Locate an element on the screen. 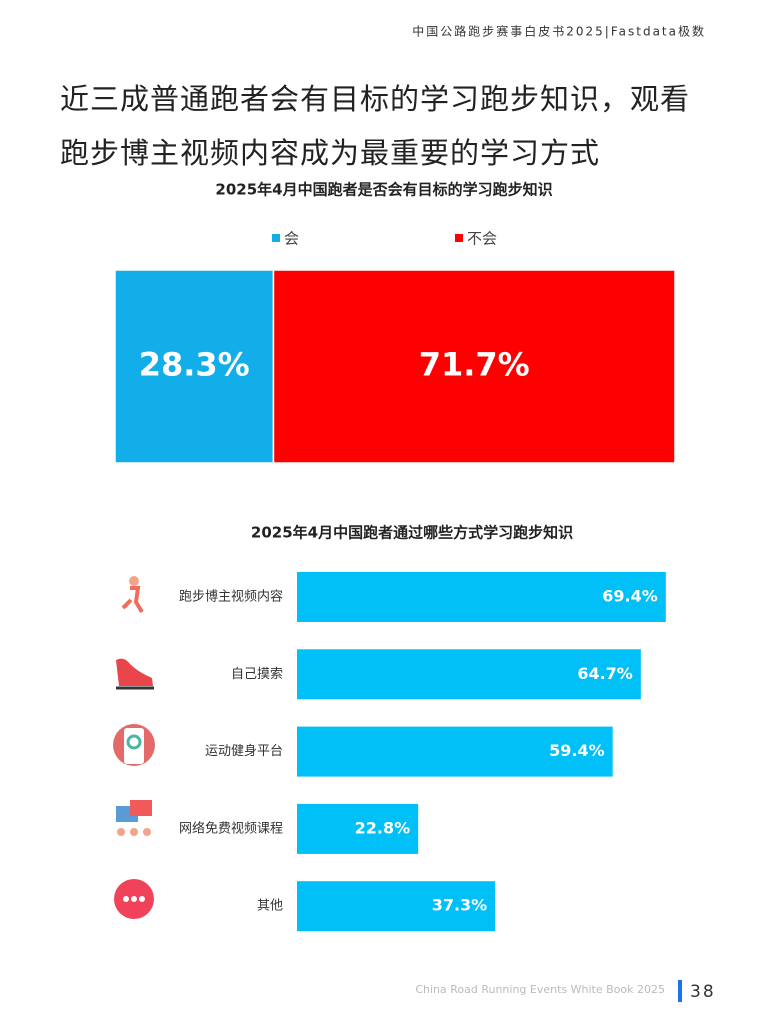  value-label: 28.3% is located at coordinates (194, 365).